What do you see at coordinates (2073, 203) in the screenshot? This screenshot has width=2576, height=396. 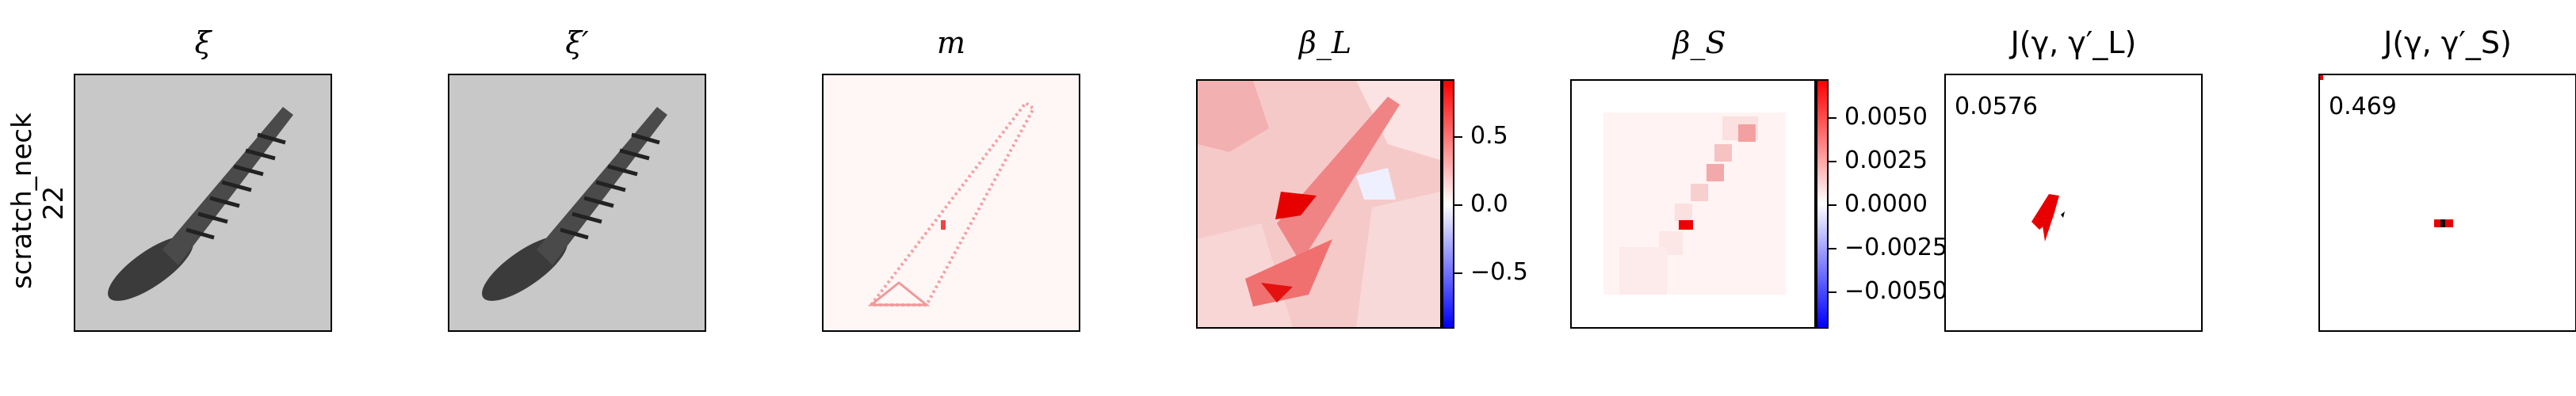 I see `image-jaccard-l` at bounding box center [2073, 203].